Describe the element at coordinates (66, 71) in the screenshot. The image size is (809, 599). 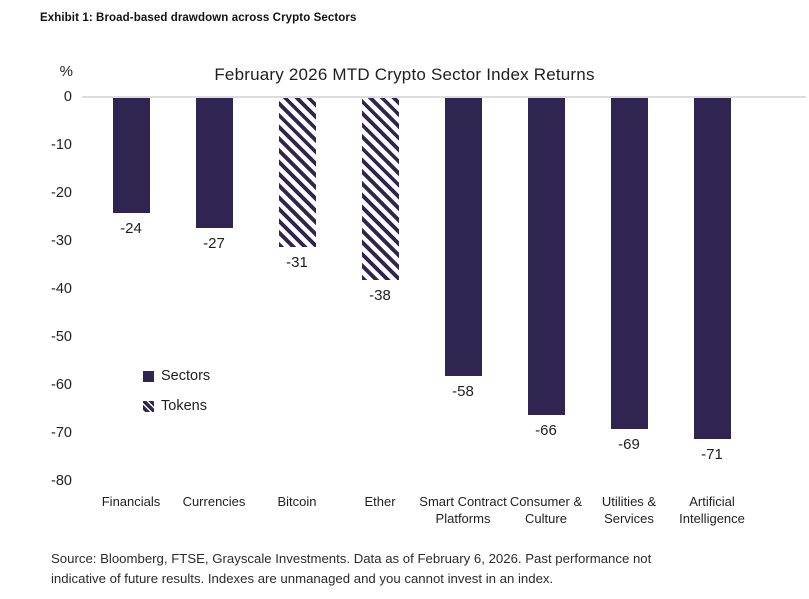
I see `y-axis-unit-label: %` at that location.